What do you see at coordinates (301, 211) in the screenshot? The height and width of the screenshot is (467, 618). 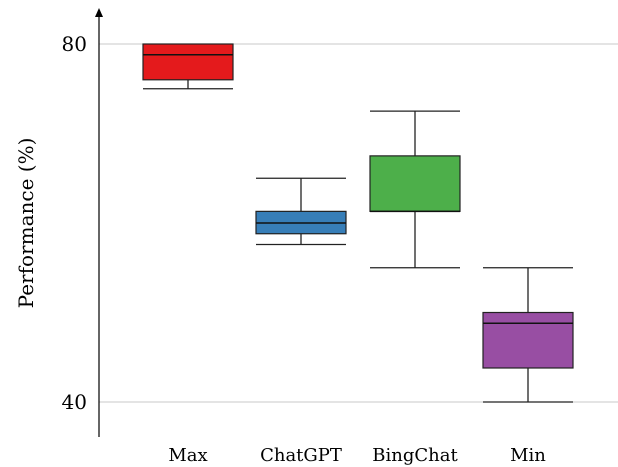 I see `box-chatgpt` at bounding box center [301, 211].